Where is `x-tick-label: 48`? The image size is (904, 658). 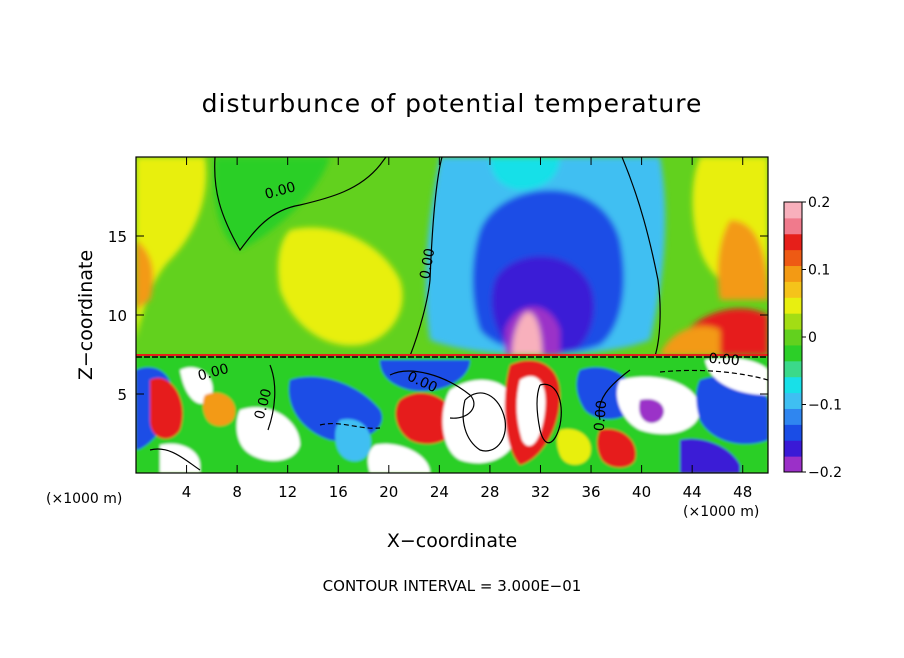 x-tick-label: 48 is located at coordinates (742, 492).